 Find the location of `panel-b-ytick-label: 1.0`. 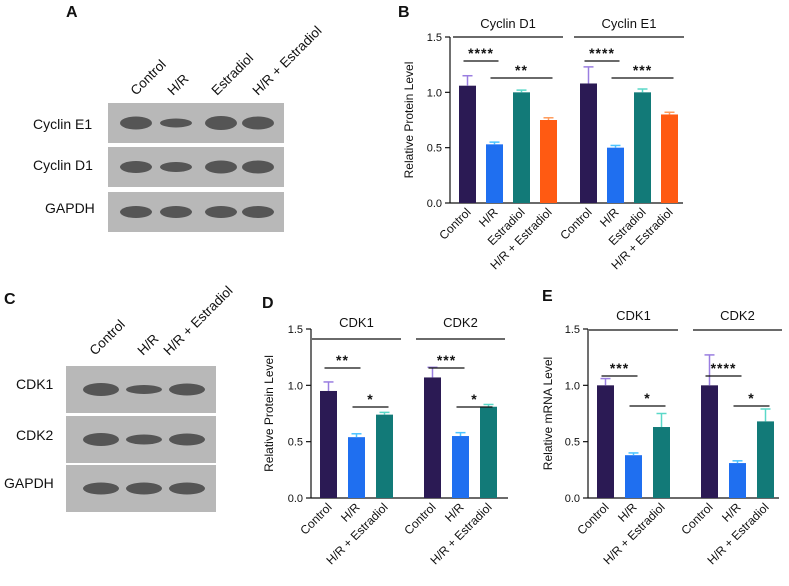

panel-b-ytick-label: 1.0 is located at coordinates (434, 93).